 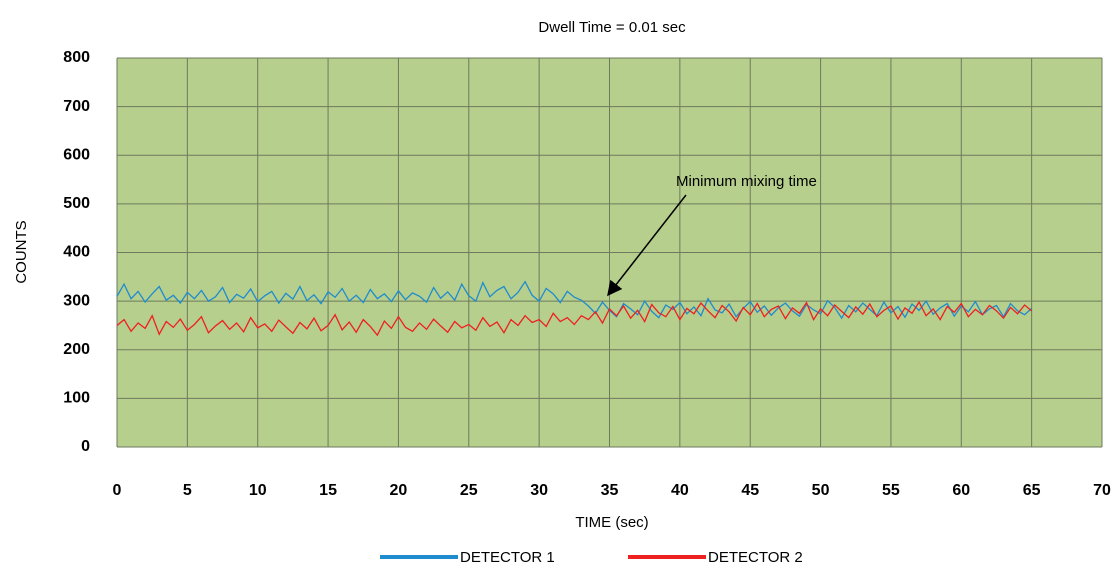 What do you see at coordinates (76, 57) in the screenshot?
I see `y-tick-label: 800` at bounding box center [76, 57].